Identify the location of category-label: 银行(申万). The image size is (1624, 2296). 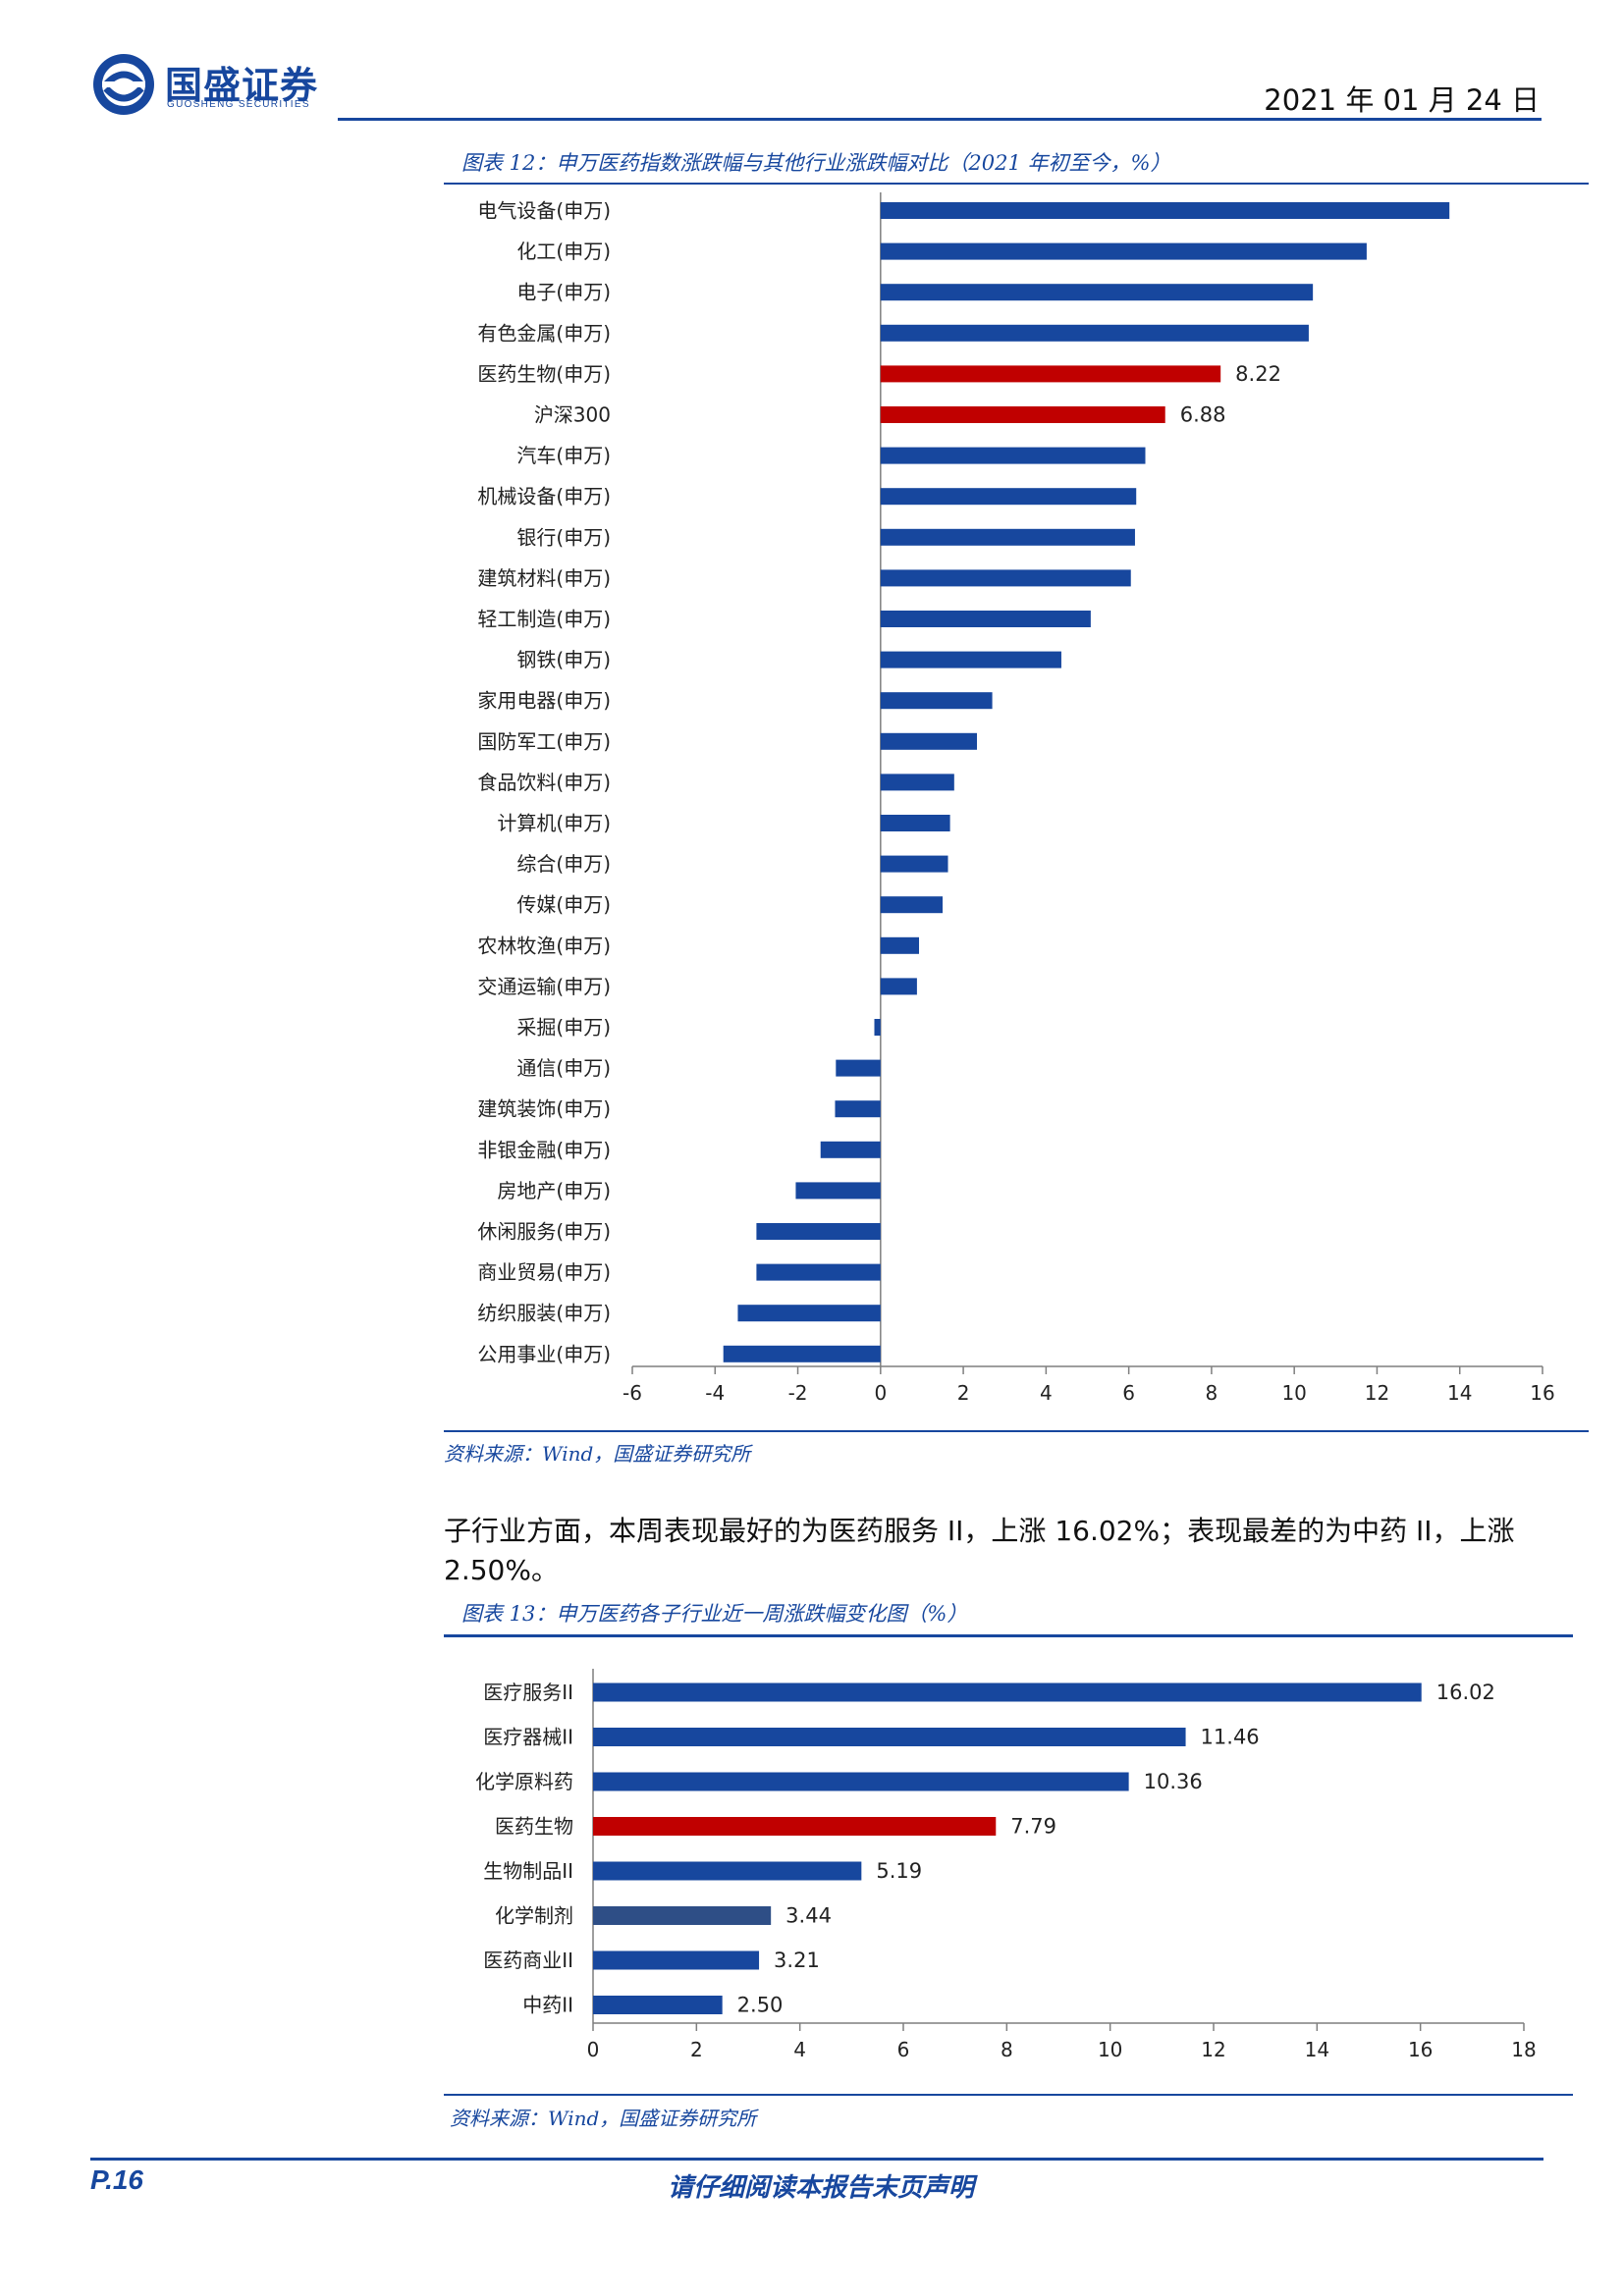
(563, 537).